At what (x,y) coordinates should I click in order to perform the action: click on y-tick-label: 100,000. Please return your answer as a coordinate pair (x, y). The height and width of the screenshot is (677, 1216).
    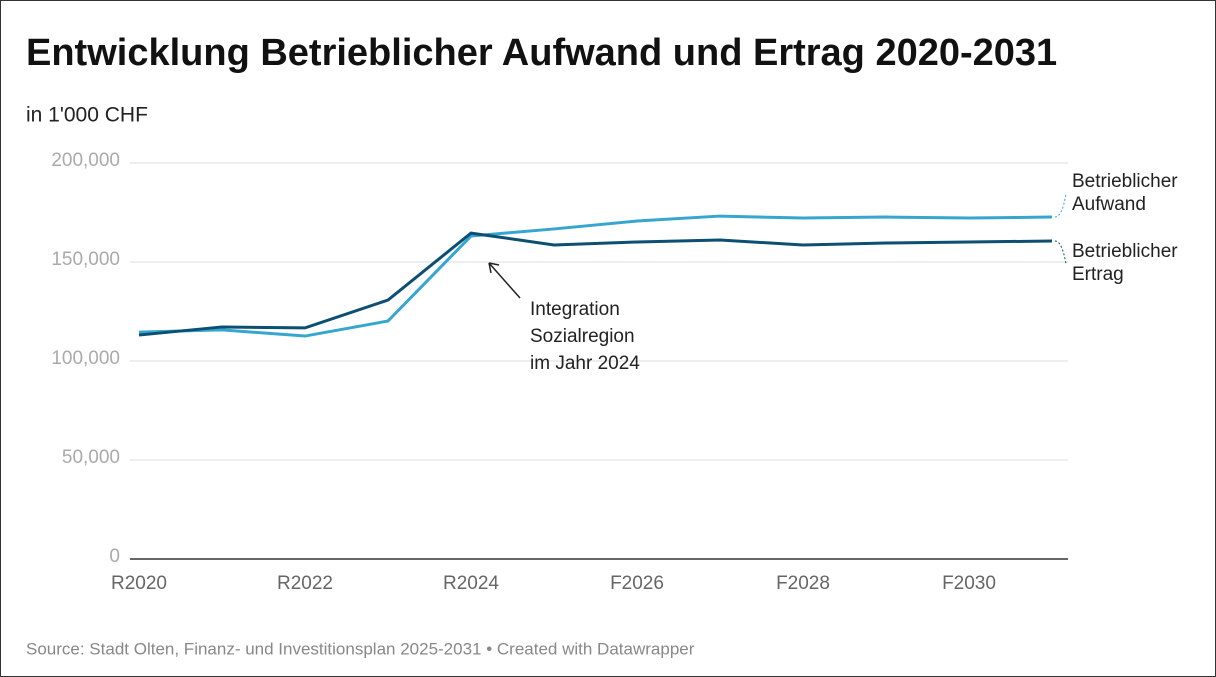
    Looking at the image, I should click on (85, 358).